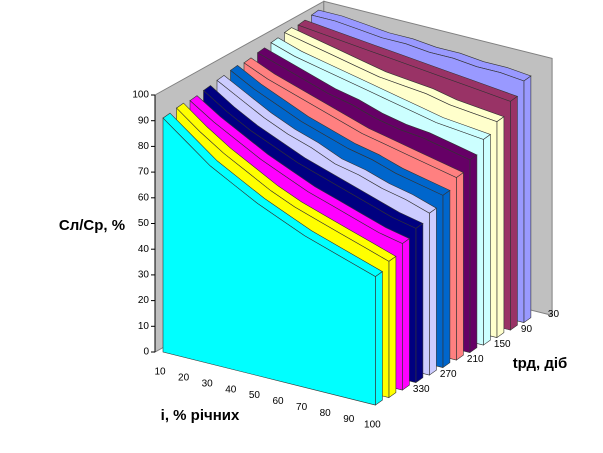 The width and height of the screenshot is (603, 453). What do you see at coordinates (140, 95) in the screenshot?
I see `y-tick-label: 100` at bounding box center [140, 95].